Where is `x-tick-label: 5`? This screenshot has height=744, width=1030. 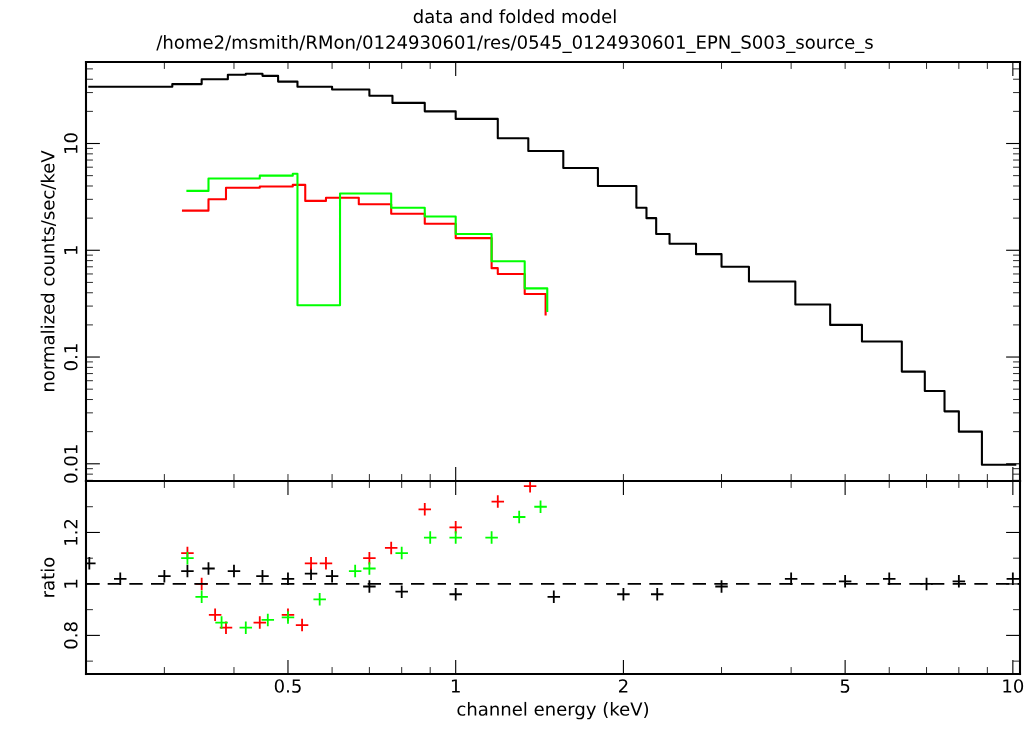 x-tick-label: 5 is located at coordinates (845, 686).